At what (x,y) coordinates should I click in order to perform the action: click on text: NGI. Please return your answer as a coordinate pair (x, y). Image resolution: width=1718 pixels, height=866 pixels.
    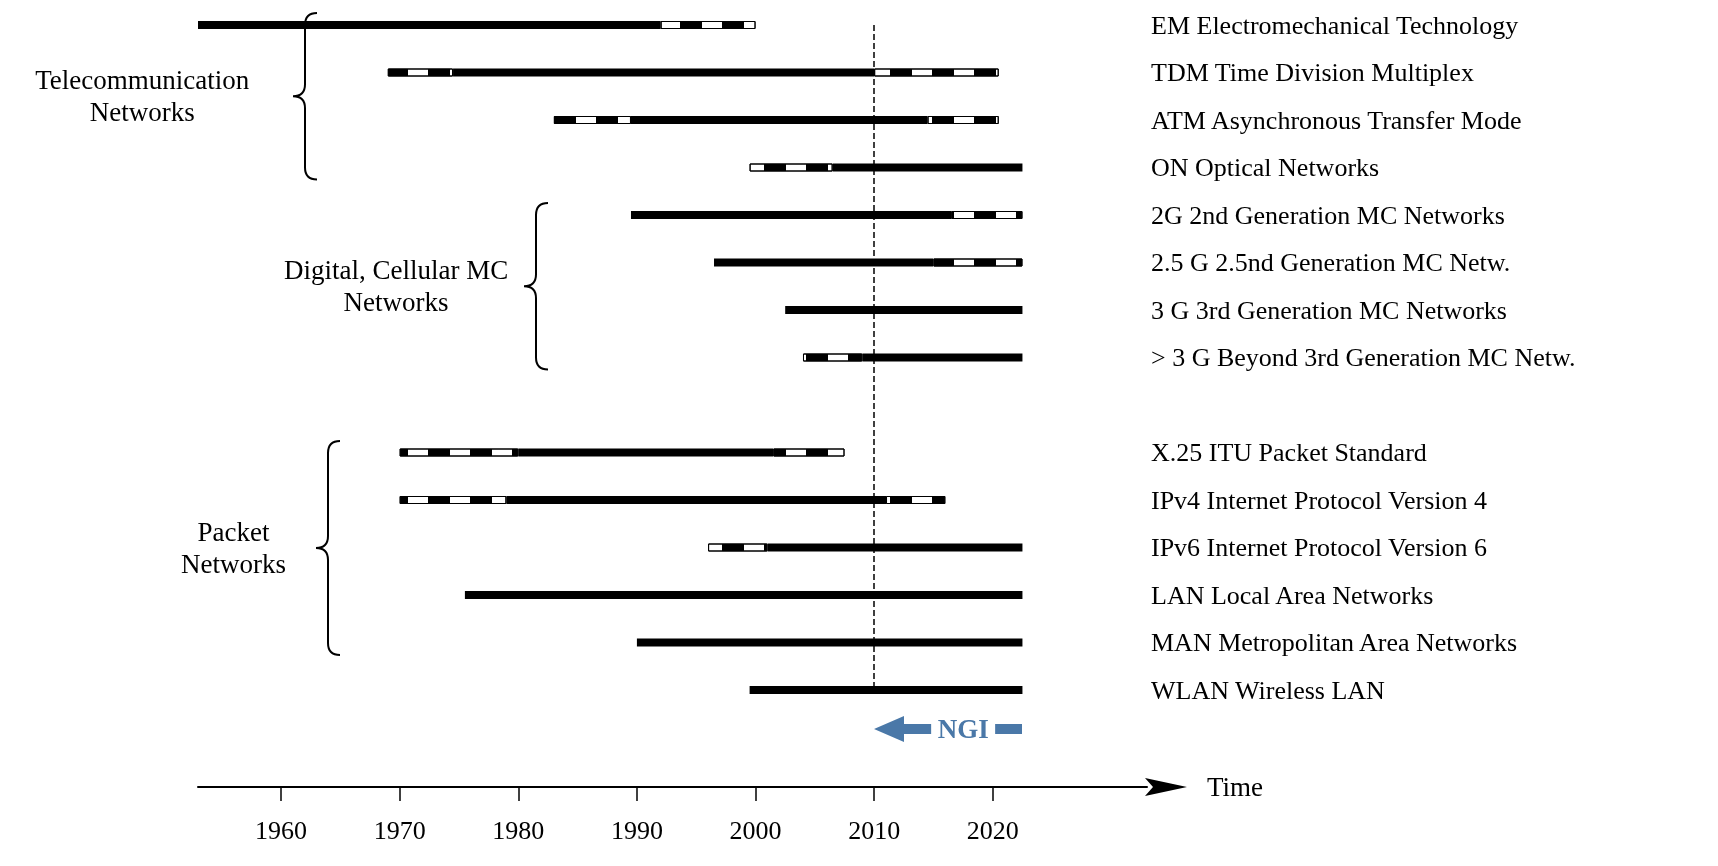
    Looking at the image, I should click on (963, 729).